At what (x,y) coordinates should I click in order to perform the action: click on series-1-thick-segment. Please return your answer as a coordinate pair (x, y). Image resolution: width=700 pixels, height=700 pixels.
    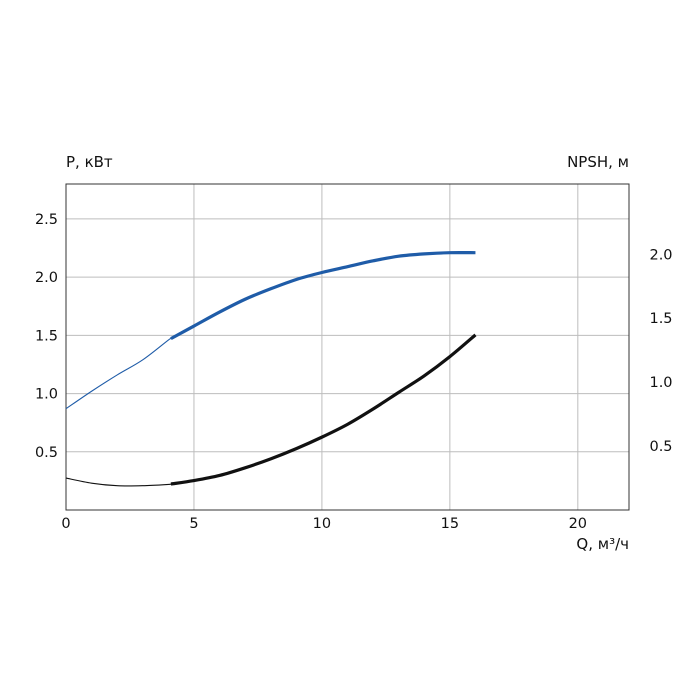
    Looking at the image, I should click on (323, 409).